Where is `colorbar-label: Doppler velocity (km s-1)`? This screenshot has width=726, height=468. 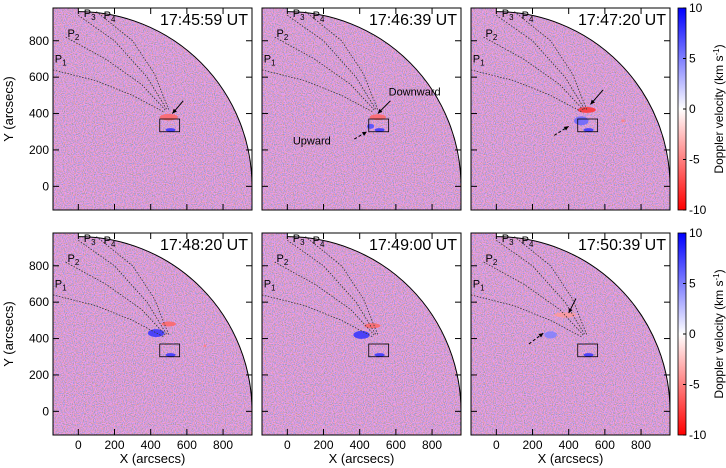 colorbar-label: Doppler velocity (km s-1) is located at coordinates (719, 333).